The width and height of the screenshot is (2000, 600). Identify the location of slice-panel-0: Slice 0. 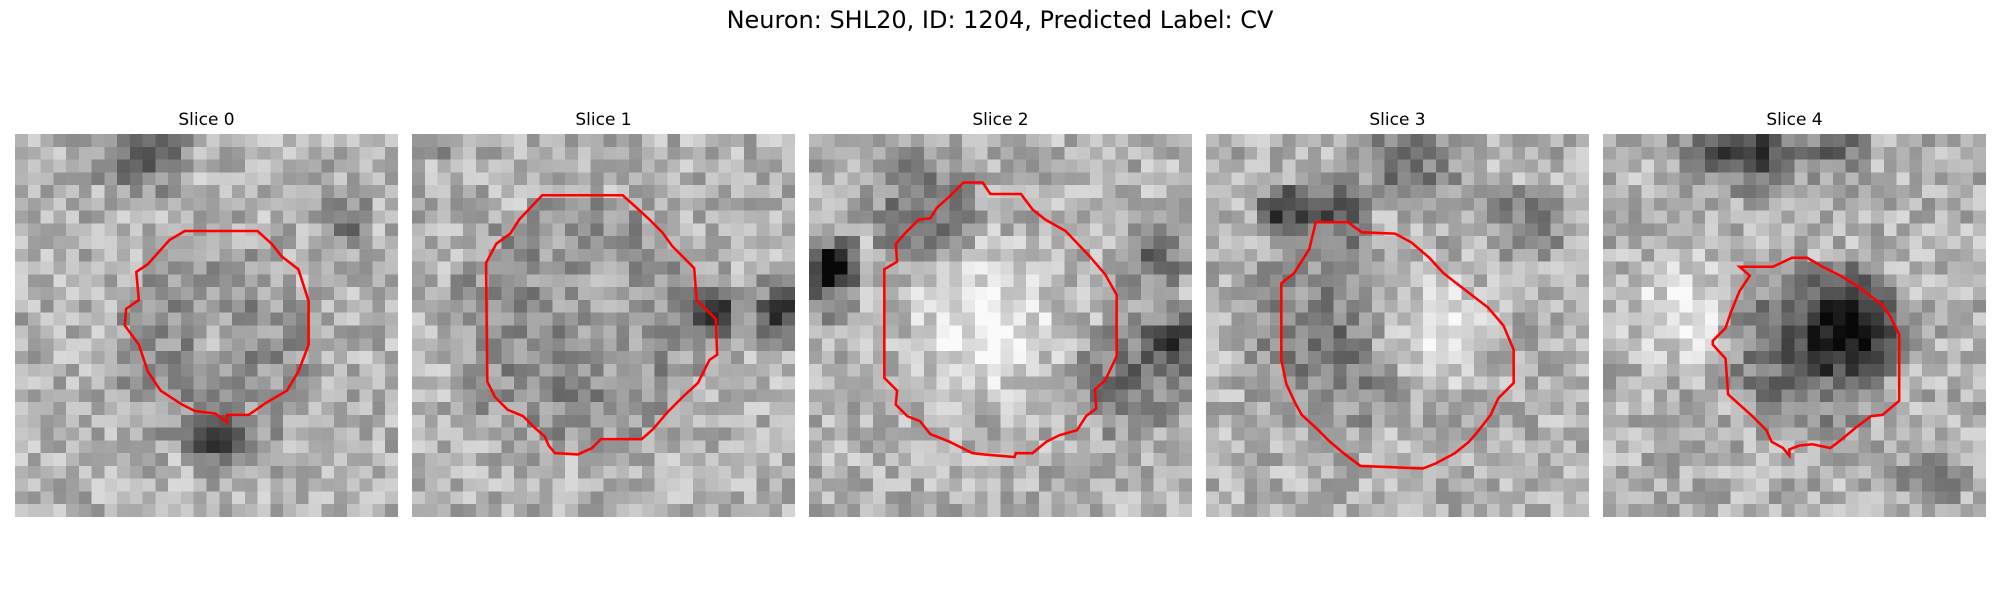
(206, 312).